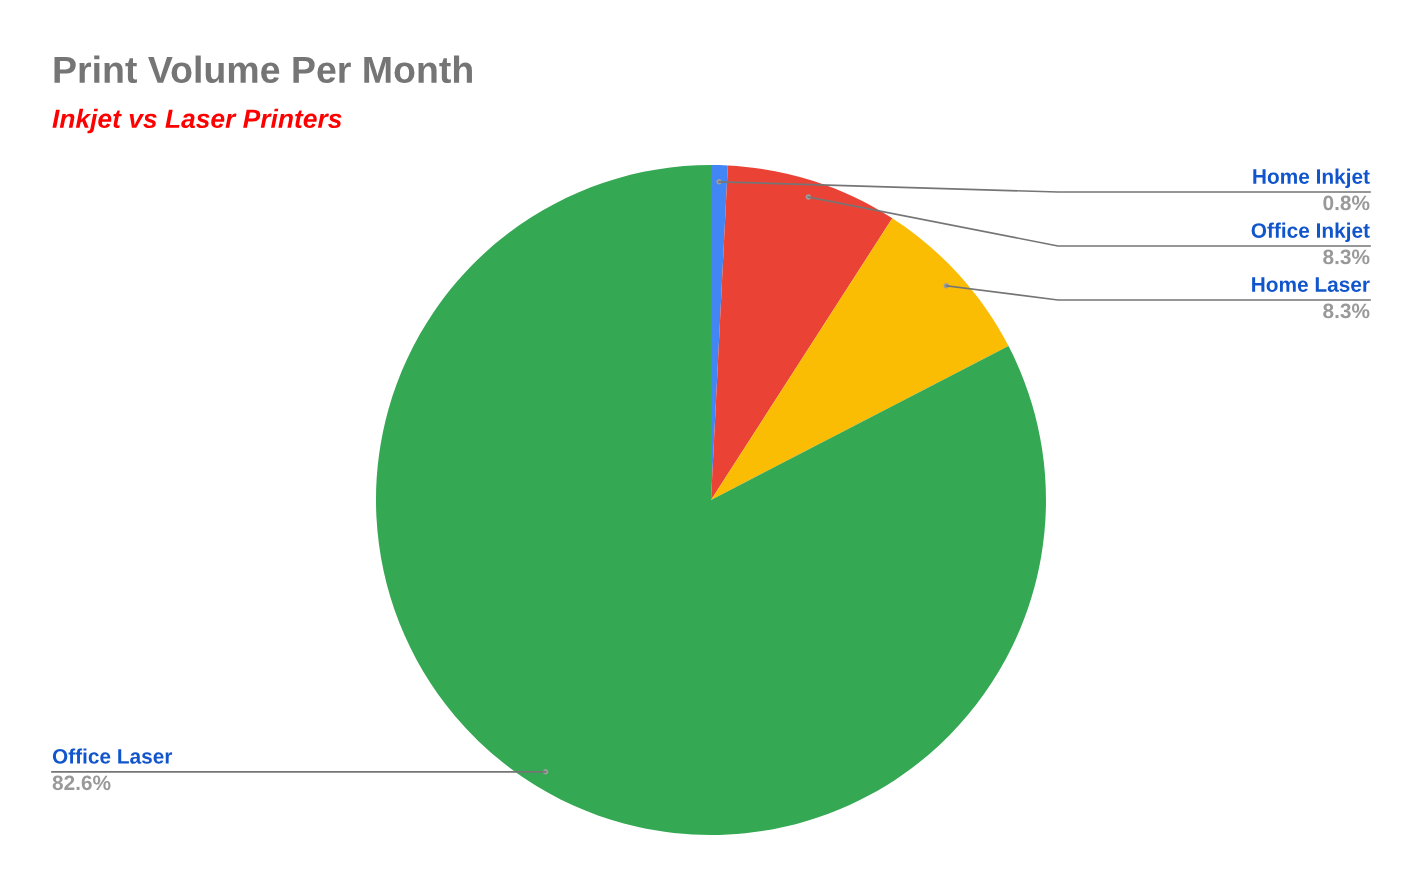  I want to click on data-label: 0.8%, so click(1346, 203).